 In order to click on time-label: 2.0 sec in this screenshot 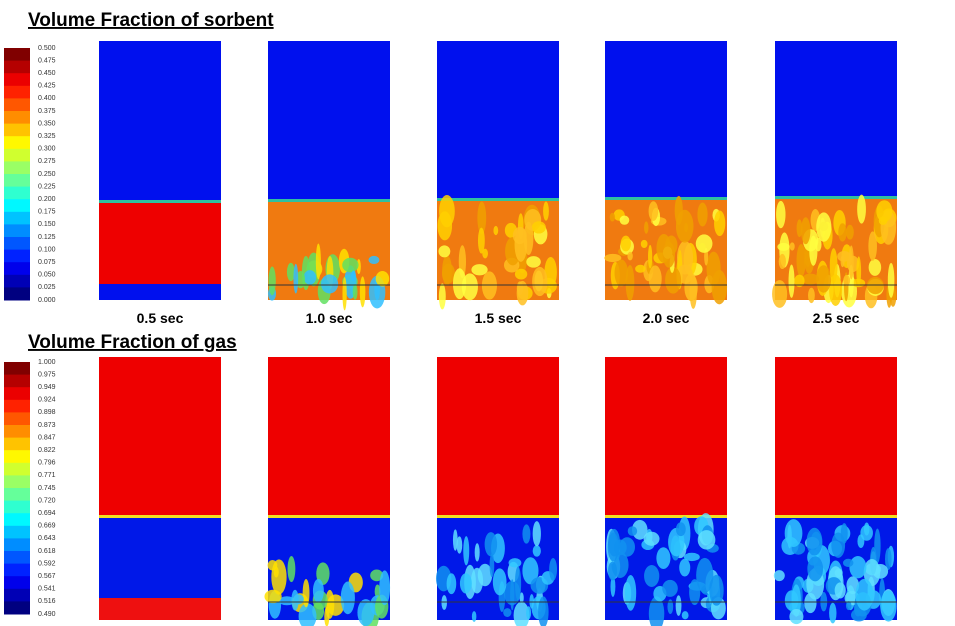, I will do `click(666, 318)`.